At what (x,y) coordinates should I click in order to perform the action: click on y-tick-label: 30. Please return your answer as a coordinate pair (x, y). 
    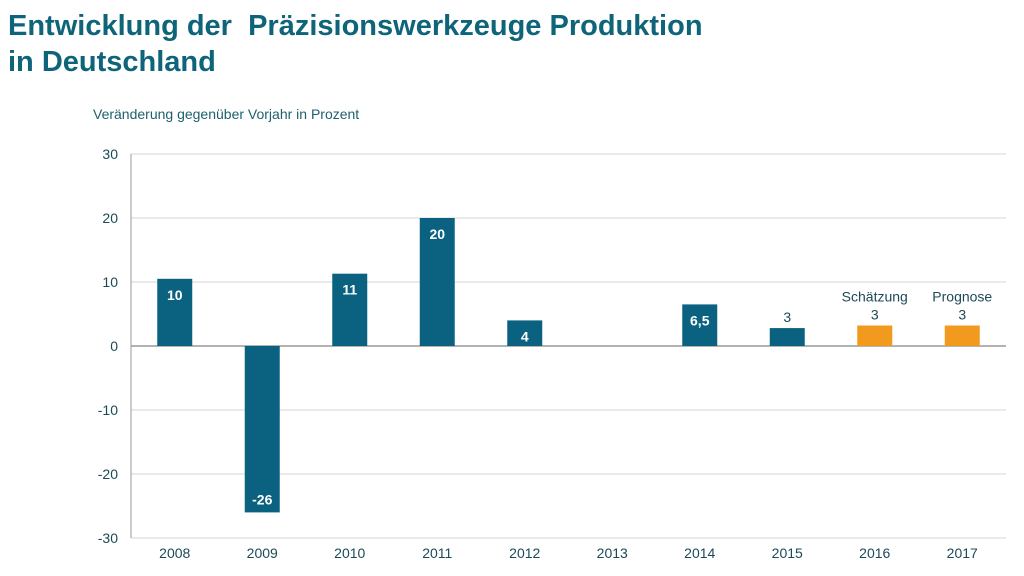
    Looking at the image, I should click on (110, 154).